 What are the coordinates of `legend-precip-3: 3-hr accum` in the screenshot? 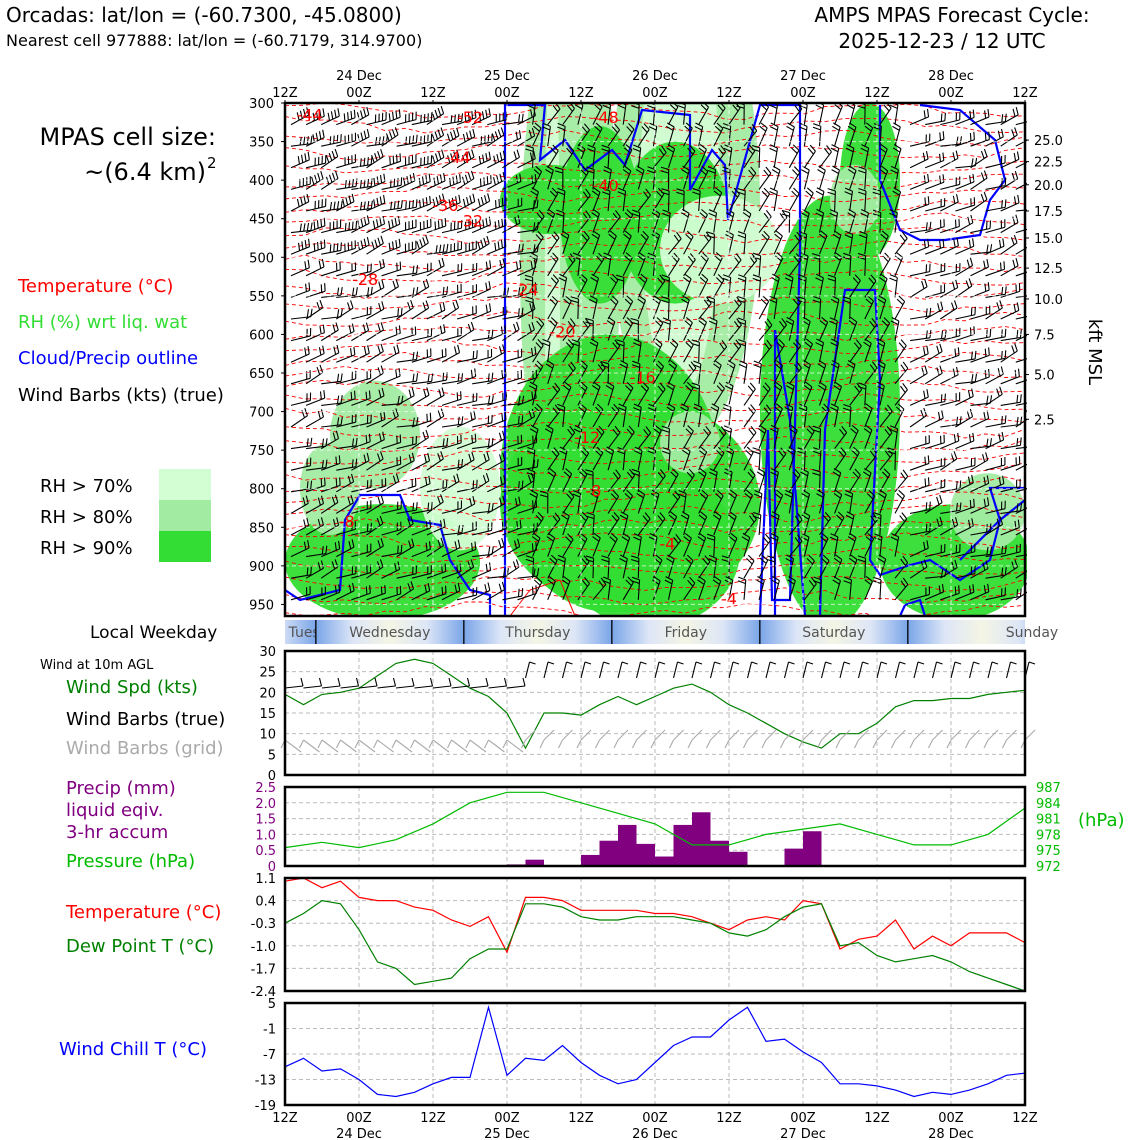 It's located at (117, 832).